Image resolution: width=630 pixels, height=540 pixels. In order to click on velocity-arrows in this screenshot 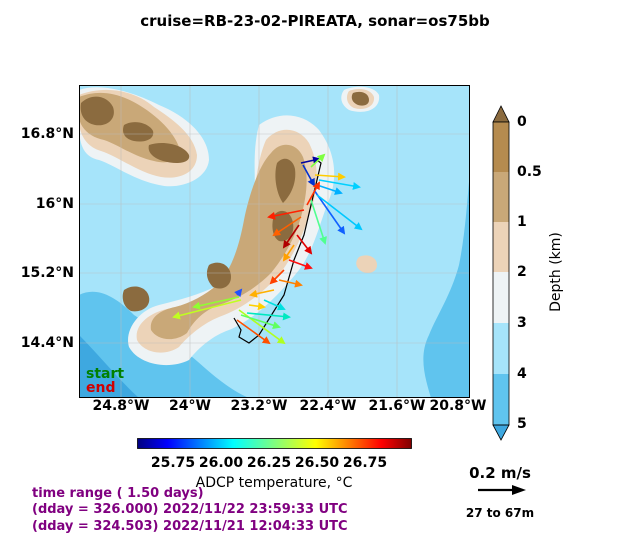, I will do `click(267, 249)`.